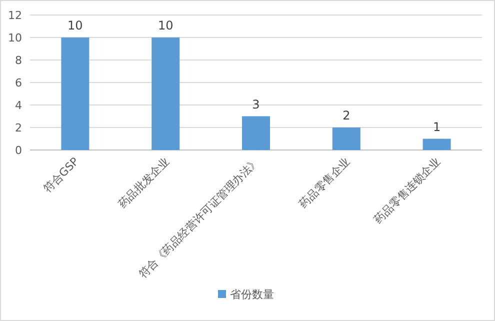 Image resolution: width=495 pixels, height=321 pixels. I want to click on data-label: 3, so click(256, 104).